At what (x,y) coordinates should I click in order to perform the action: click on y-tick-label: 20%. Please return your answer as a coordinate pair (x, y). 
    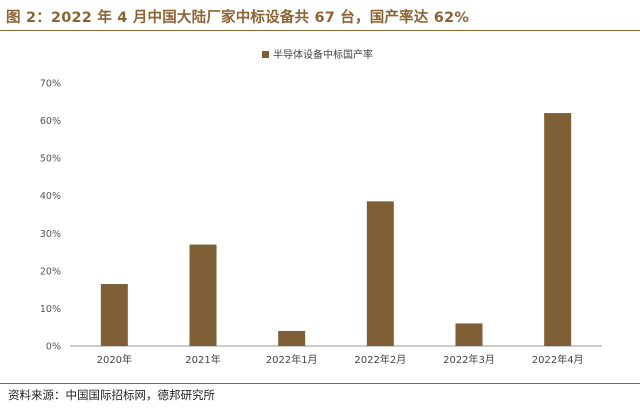
    Looking at the image, I should click on (50, 271).